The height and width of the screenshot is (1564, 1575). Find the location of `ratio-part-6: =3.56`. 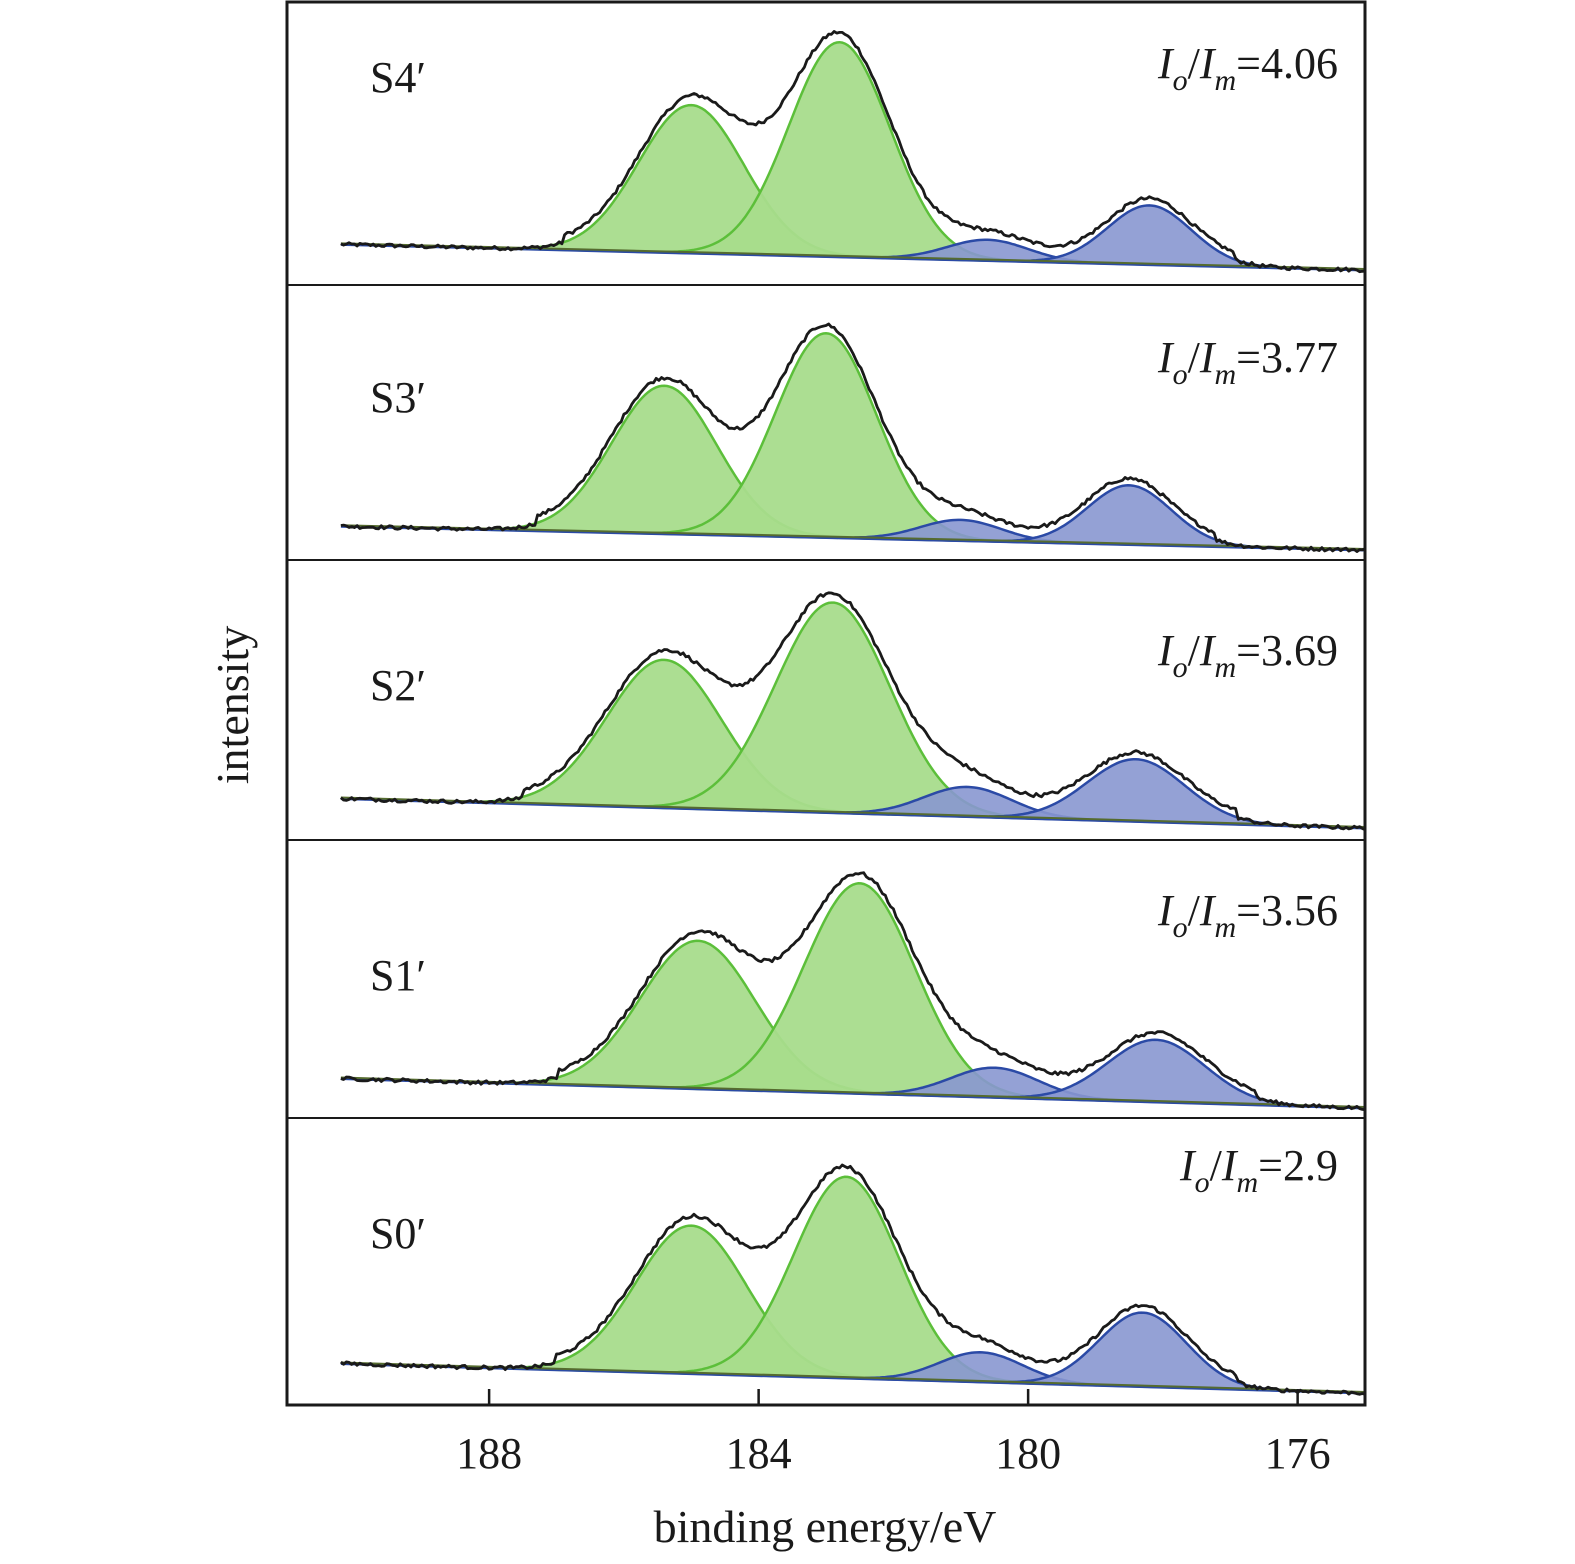

ratio-part-6: =3.56 is located at coordinates (1287, 910).